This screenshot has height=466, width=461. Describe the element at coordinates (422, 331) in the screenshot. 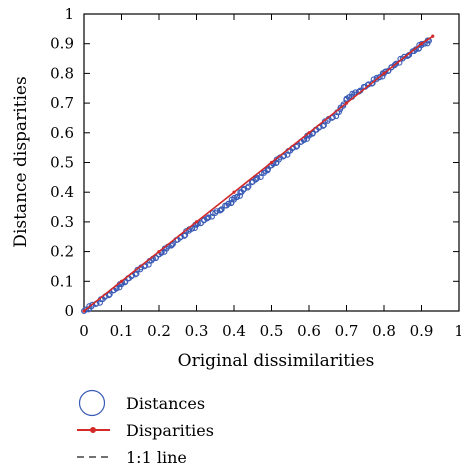

I see `x-tick-label: 0.9` at that location.